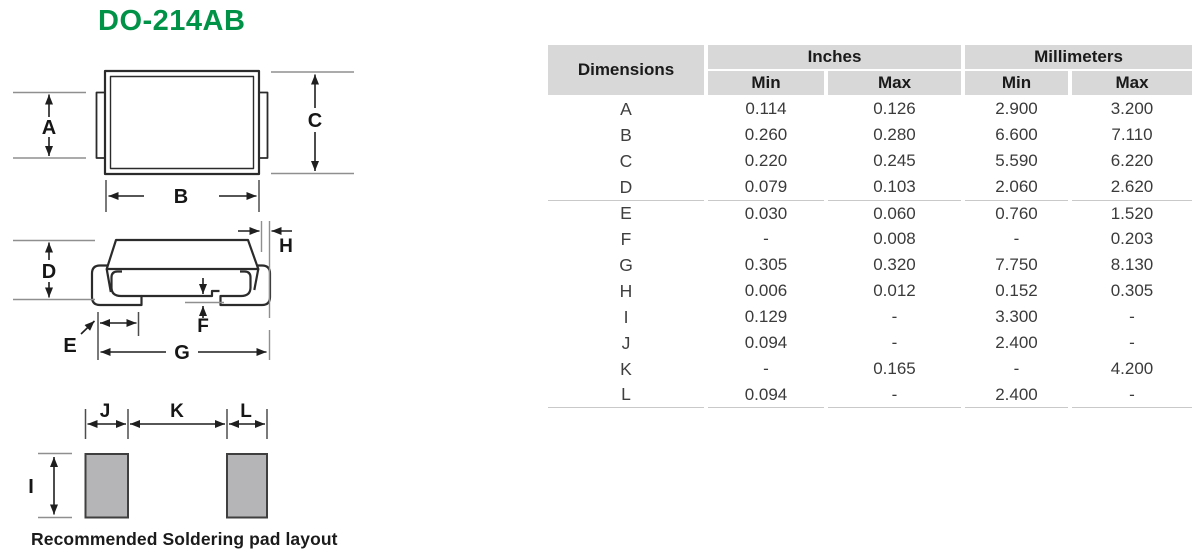 The image size is (1200, 559). Describe the element at coordinates (870, 317) in the screenshot. I see `table-row: I 0.129 - 3.300 -` at that location.